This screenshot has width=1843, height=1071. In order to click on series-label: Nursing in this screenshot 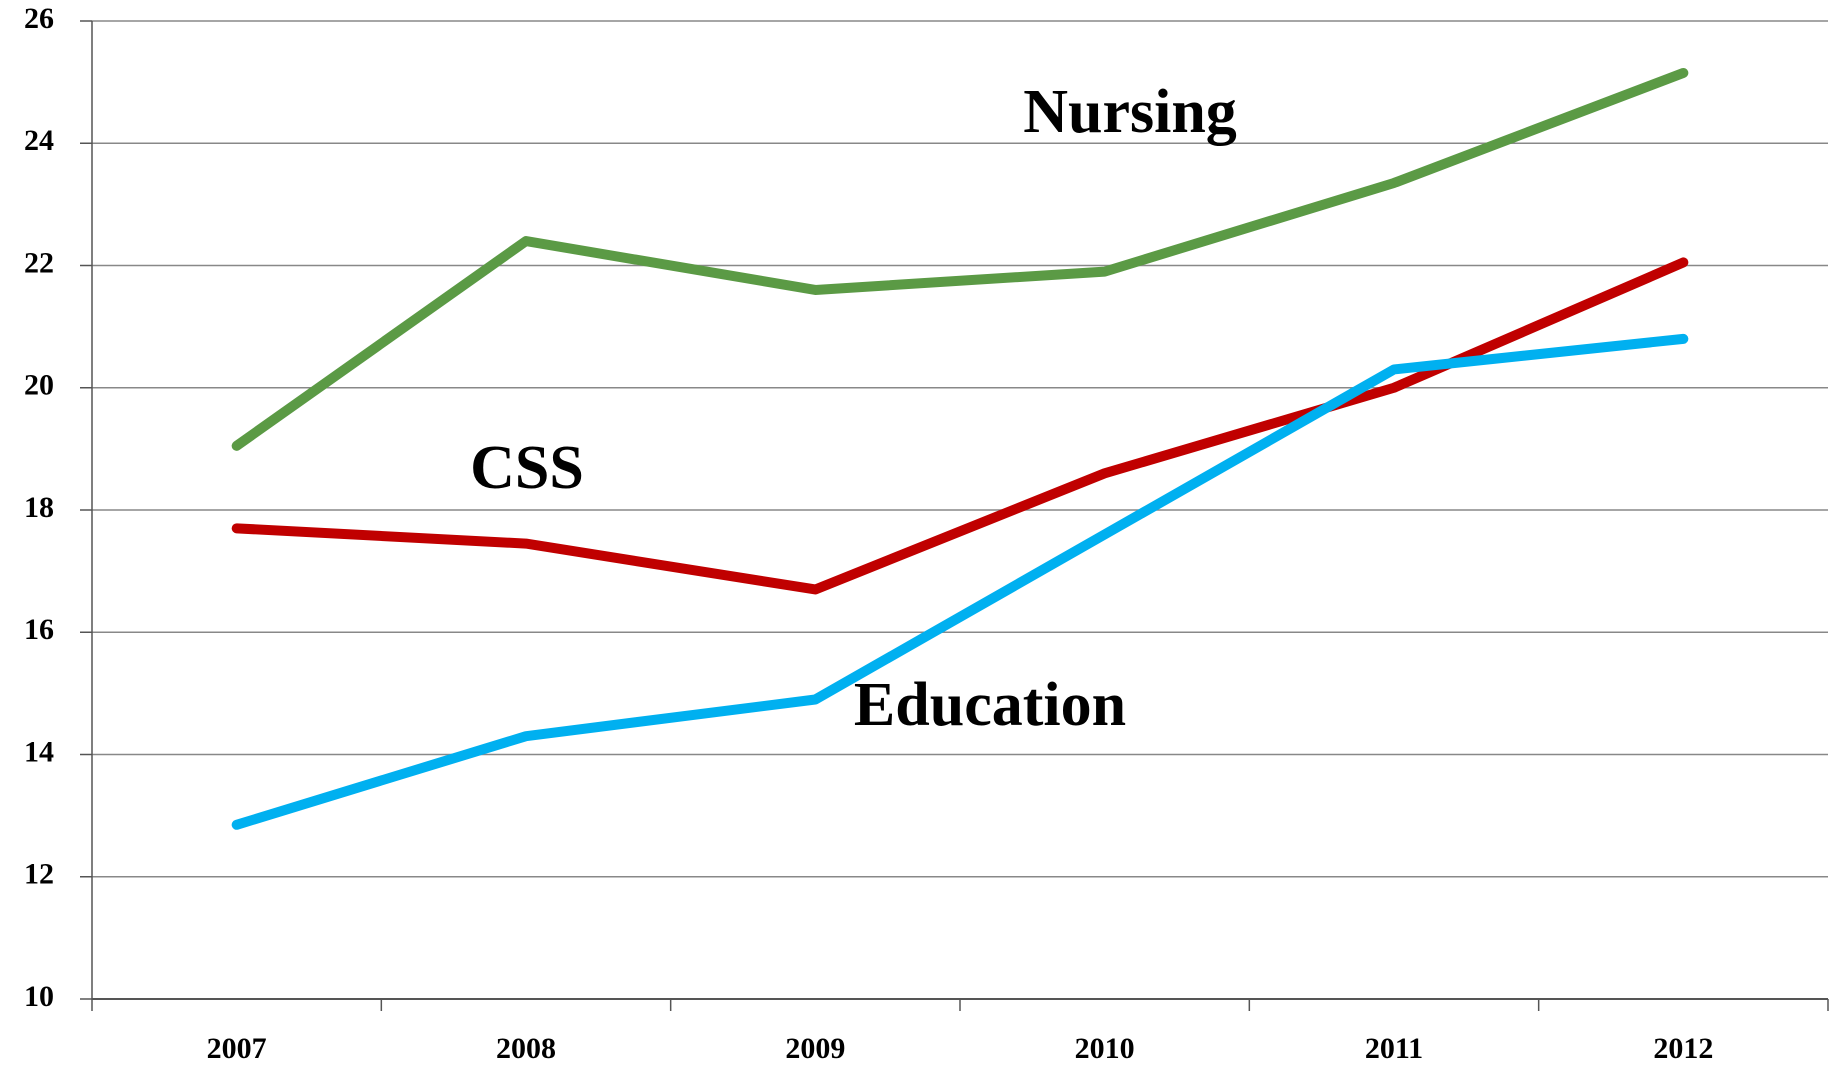, I will do `click(1130, 112)`.